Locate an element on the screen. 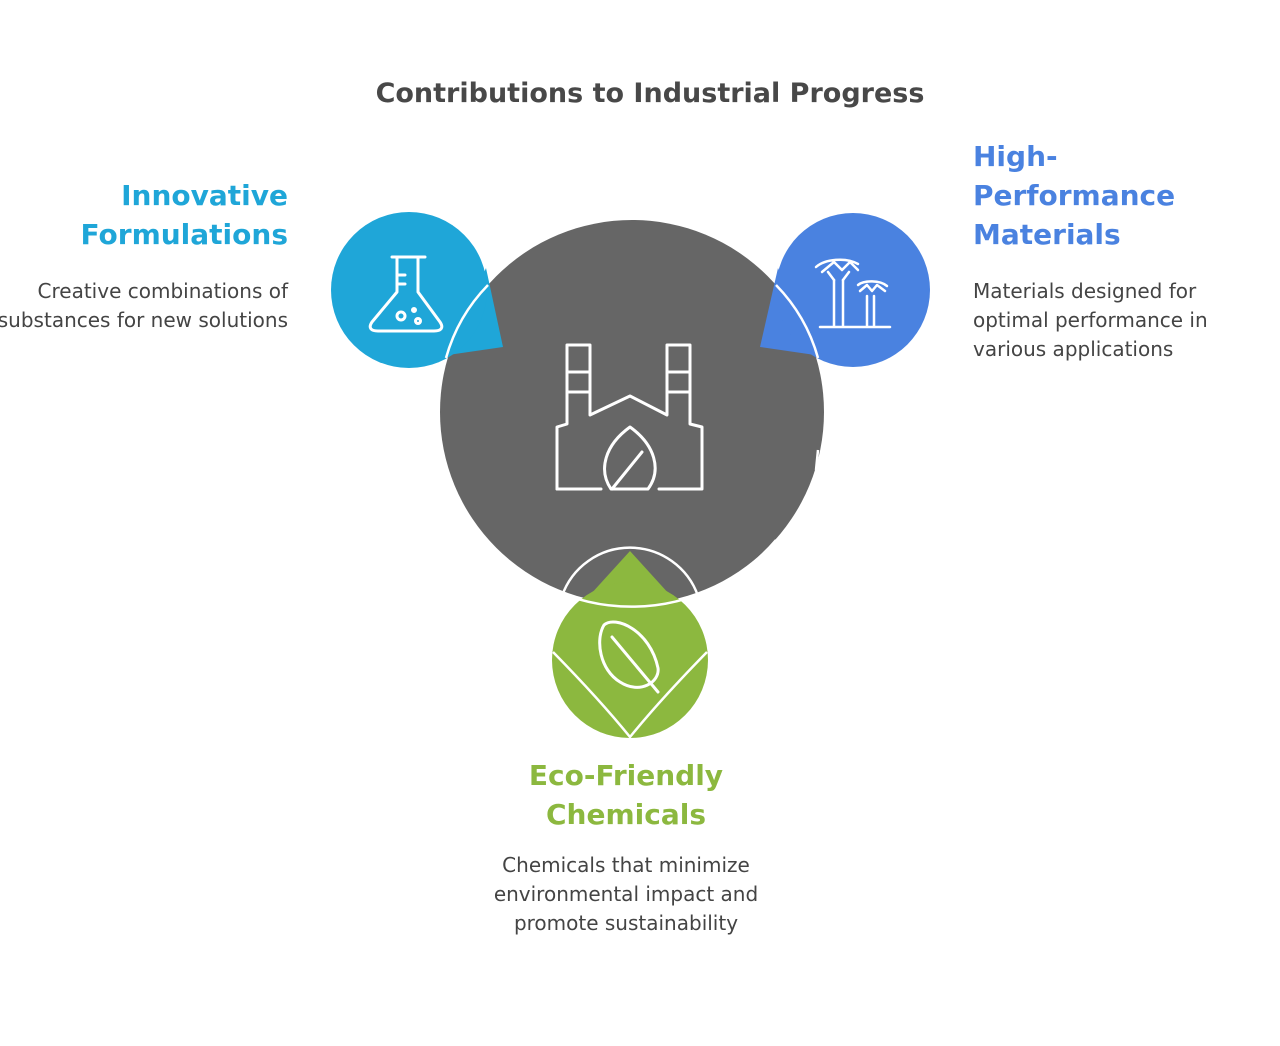 The height and width of the screenshot is (1046, 1280). eco-heading: Eco-Friendly Chemicals is located at coordinates (626, 795).